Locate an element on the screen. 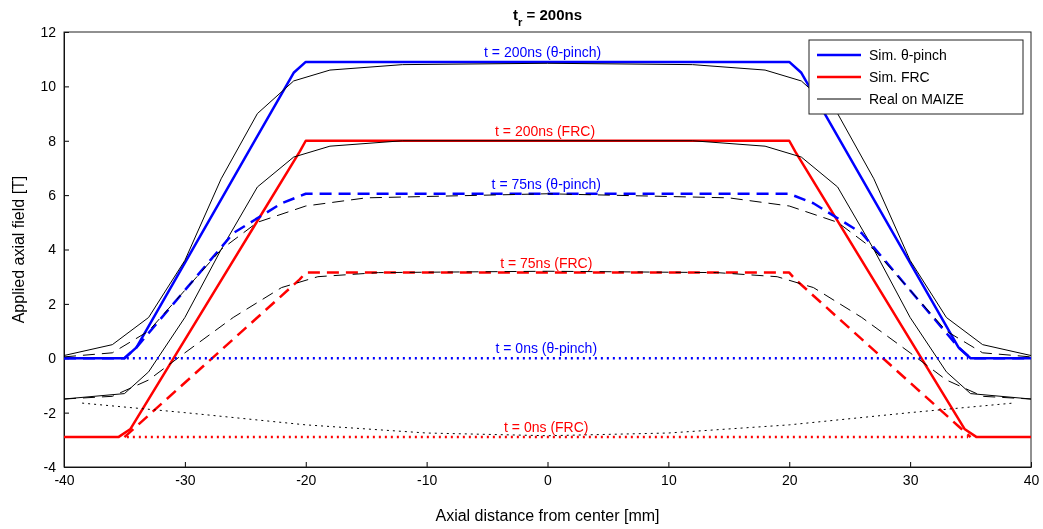 Image resolution: width=1043 pixels, height=529 pixels. x-tick-label: -20 is located at coordinates (306, 479).